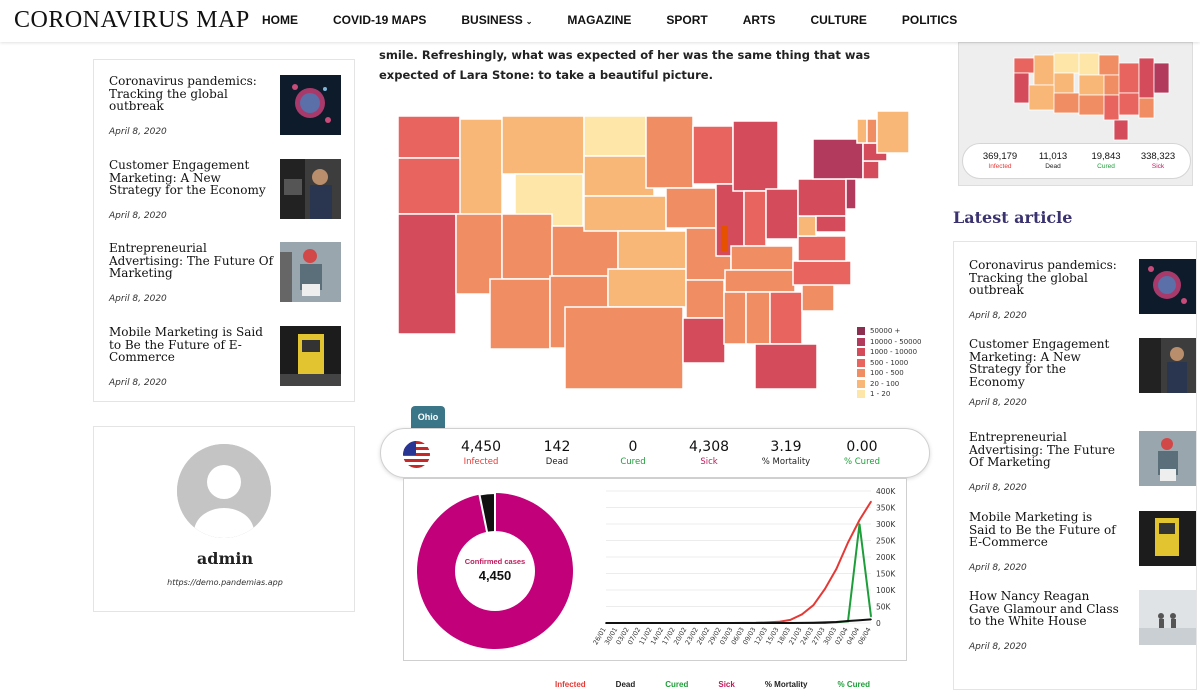  Describe the element at coordinates (807, 226) in the screenshot. I see `map-state-wv` at that location.